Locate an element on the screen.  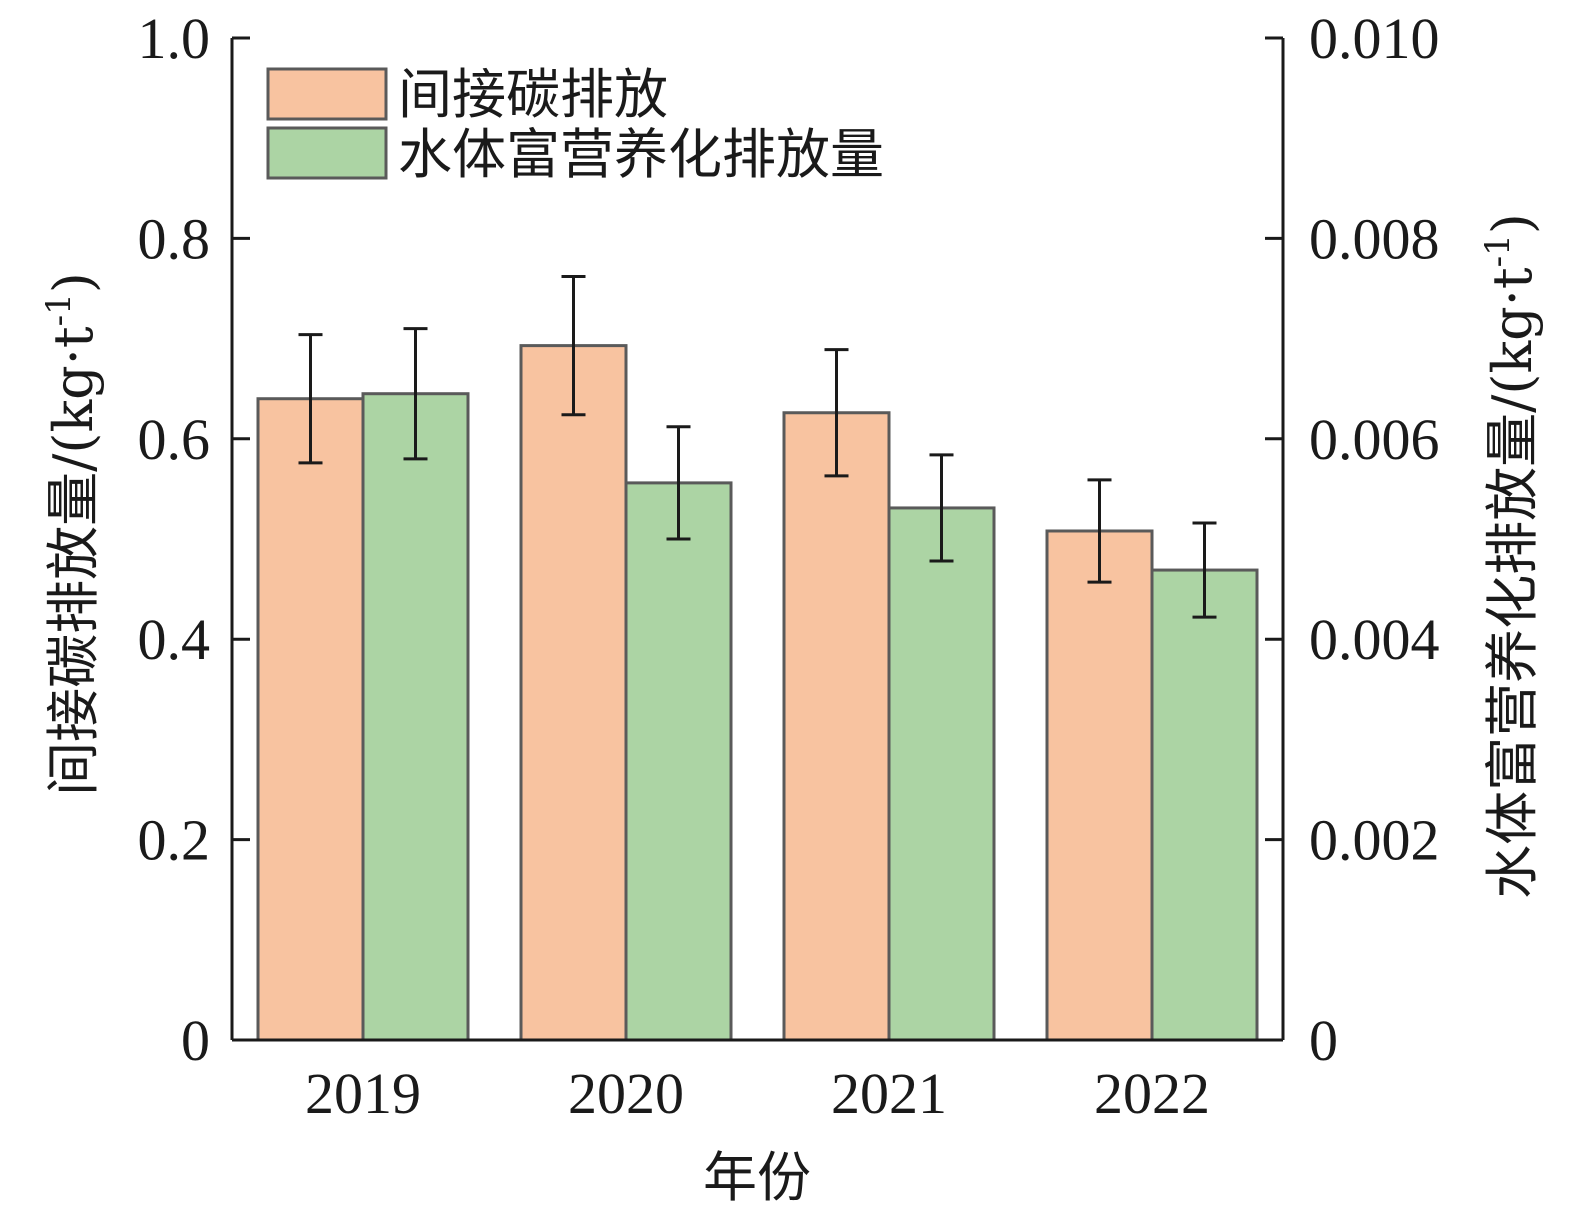
right-tick-label: 0.006 is located at coordinates (1374, 439).